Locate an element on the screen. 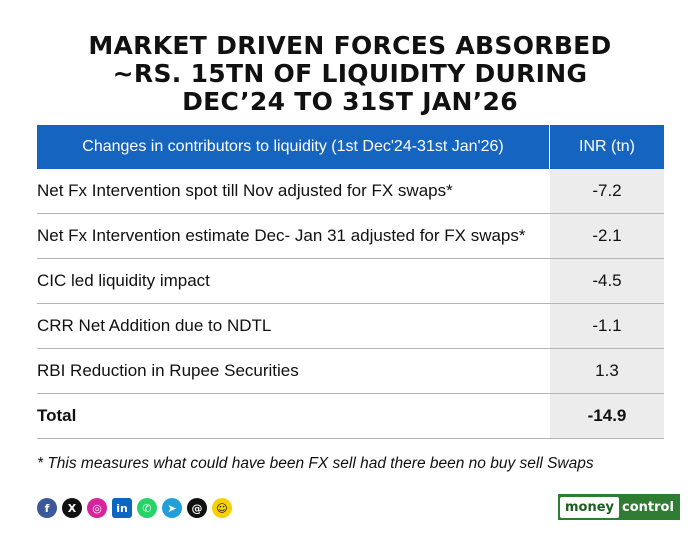 The width and height of the screenshot is (700, 560). row-value: -7.2 is located at coordinates (607, 191).